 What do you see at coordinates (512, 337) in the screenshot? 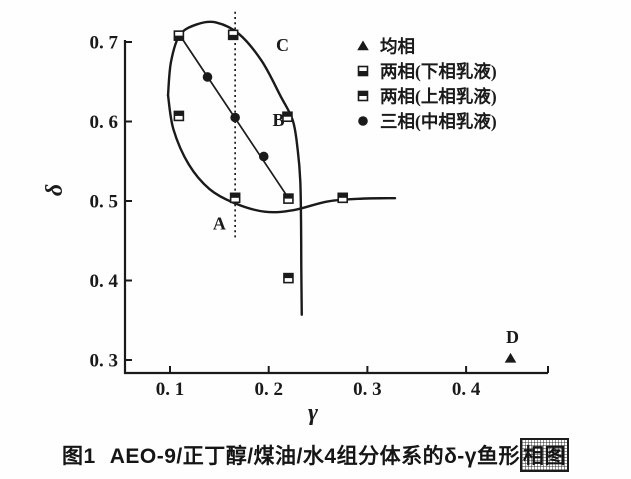
I see `region-label-D: D` at bounding box center [512, 337].